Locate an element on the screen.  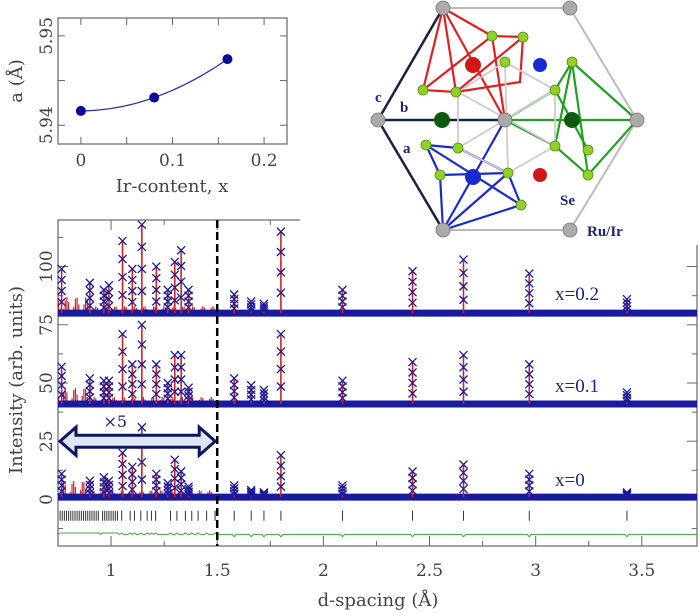
inset-frame is located at coordinates (172, 81).